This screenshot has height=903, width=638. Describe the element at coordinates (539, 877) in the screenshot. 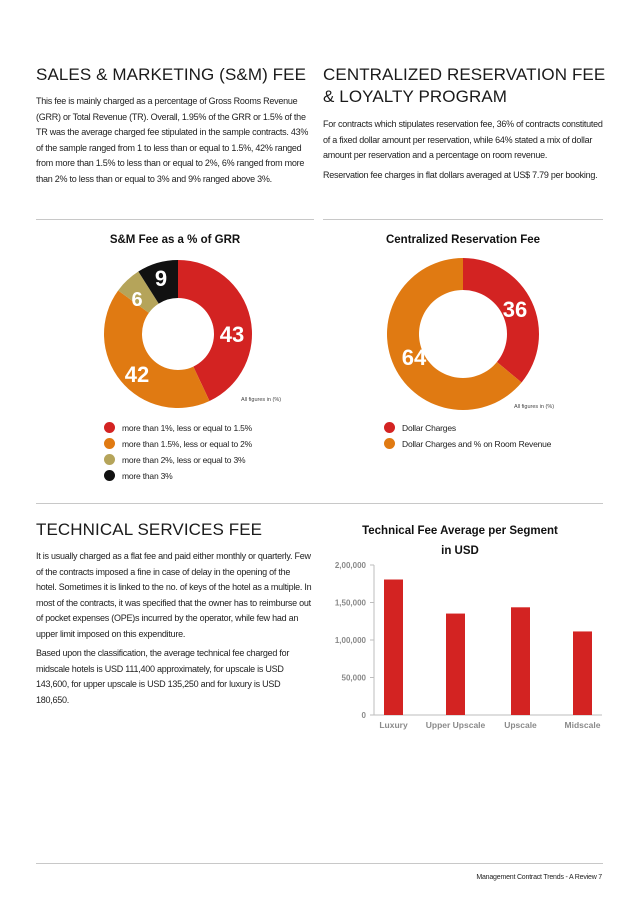

I see `page-footer: Management Contract Trends - A Review 7` at that location.